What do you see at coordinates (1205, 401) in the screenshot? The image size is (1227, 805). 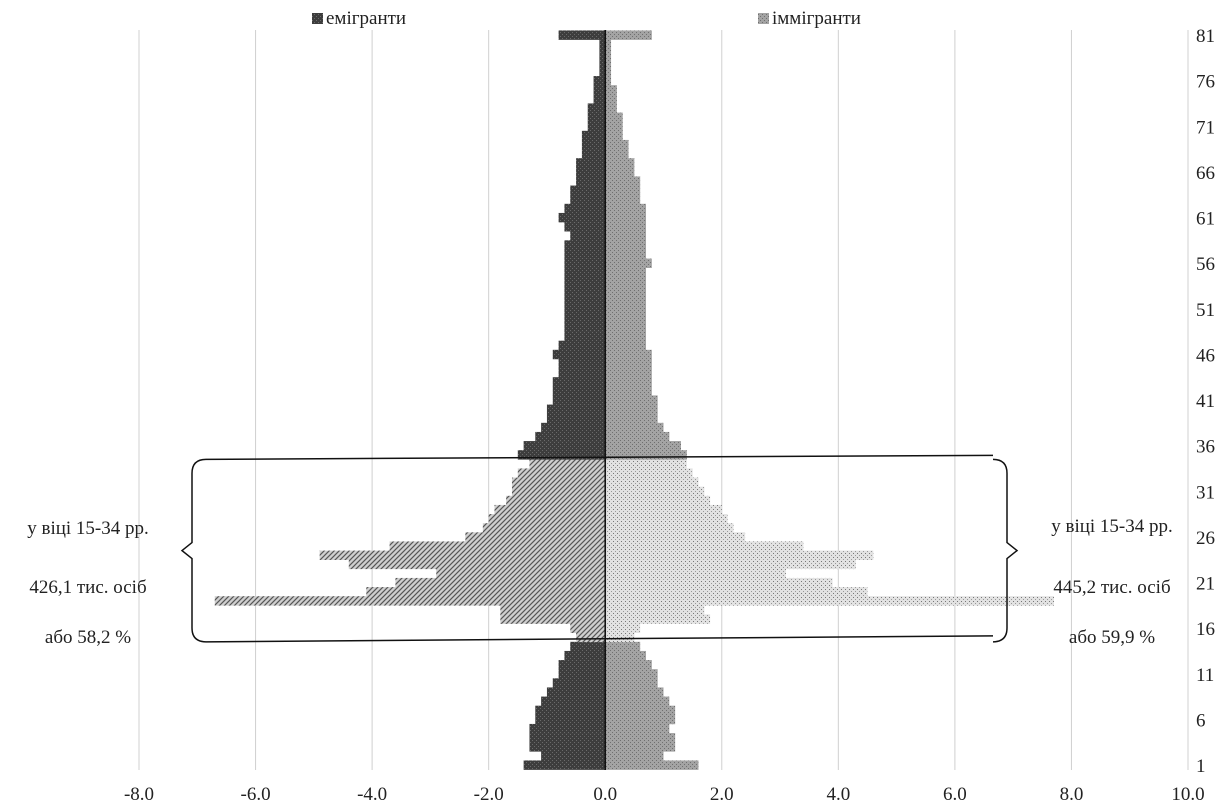 I see `y-tick-label: 41` at bounding box center [1205, 401].